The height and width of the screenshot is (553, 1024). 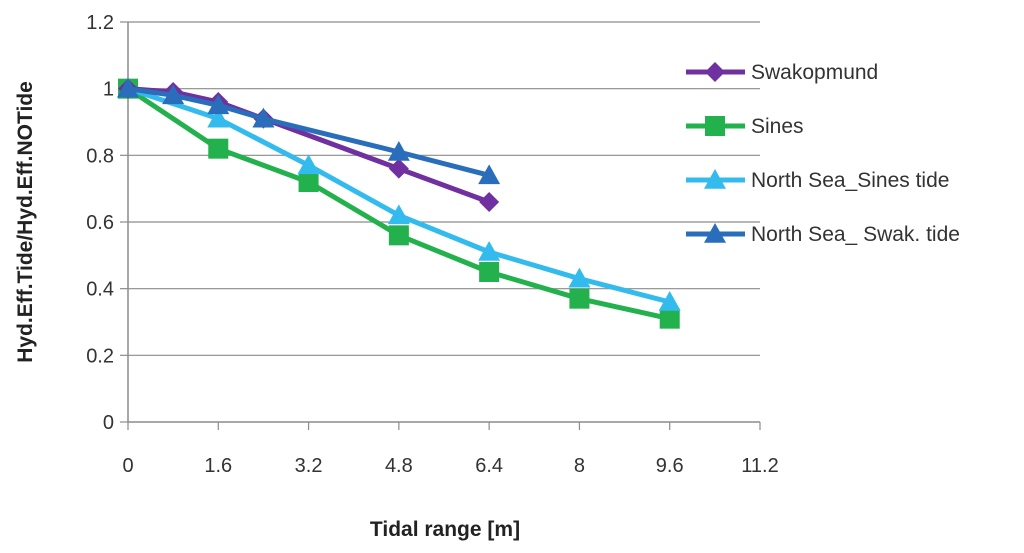 I want to click on y-tick-label: 0.6, so click(x=100, y=223).